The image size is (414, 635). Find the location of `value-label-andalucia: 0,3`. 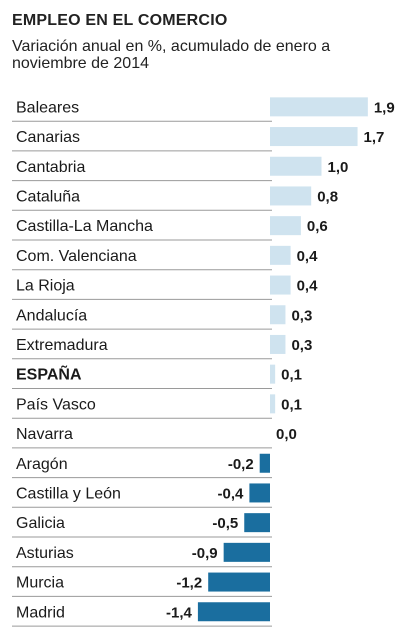

value-label-andalucia: 0,3 is located at coordinates (301, 315).